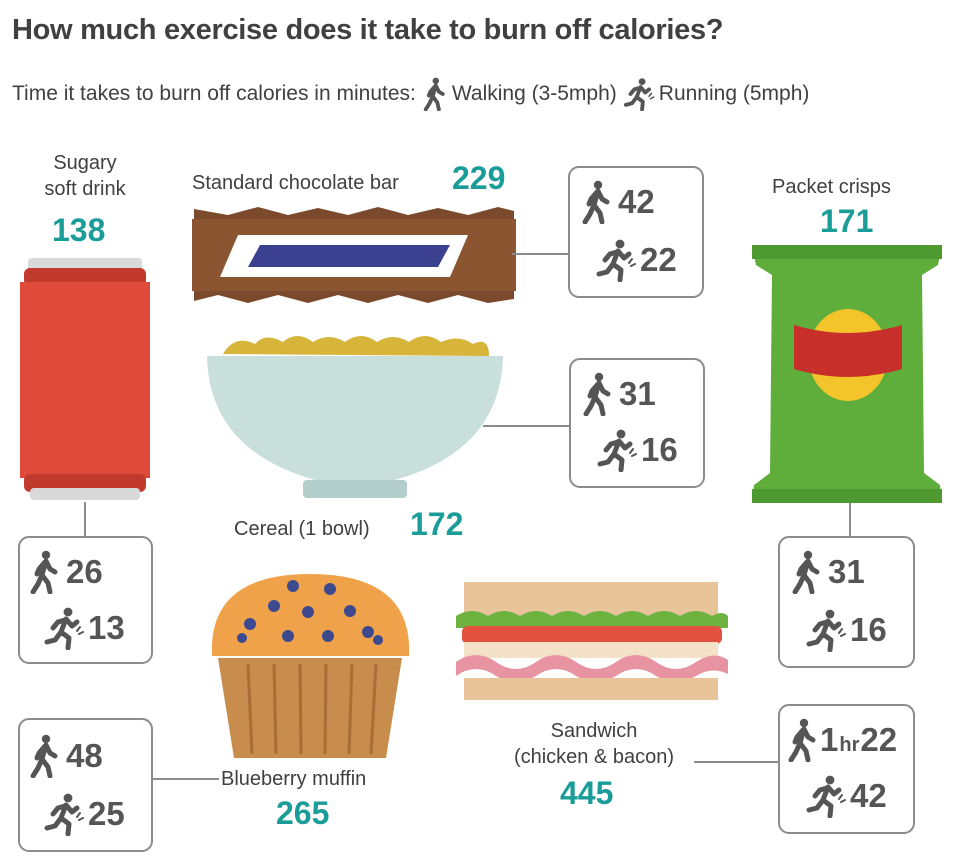 The height and width of the screenshot is (867, 960). What do you see at coordinates (310, 666) in the screenshot?
I see `blueberry-muffin-illustration` at bounding box center [310, 666].